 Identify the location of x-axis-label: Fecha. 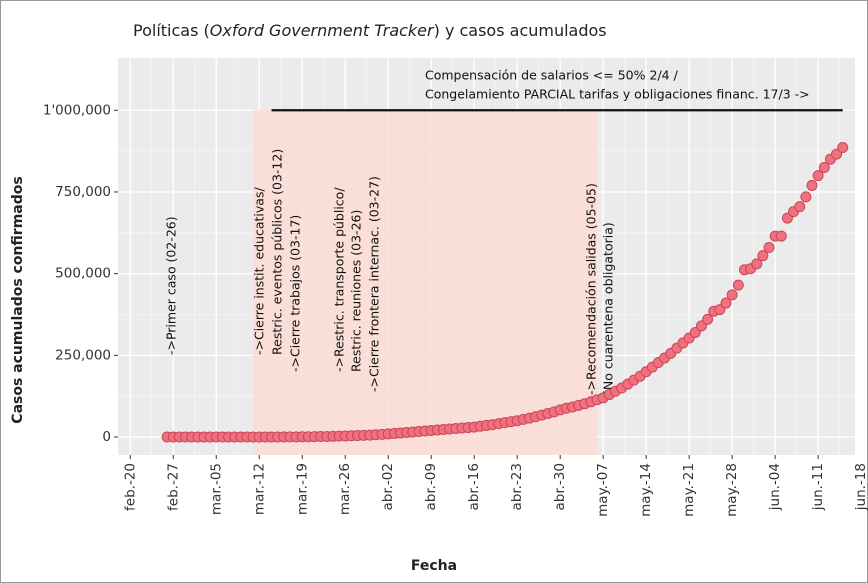
(434, 566).